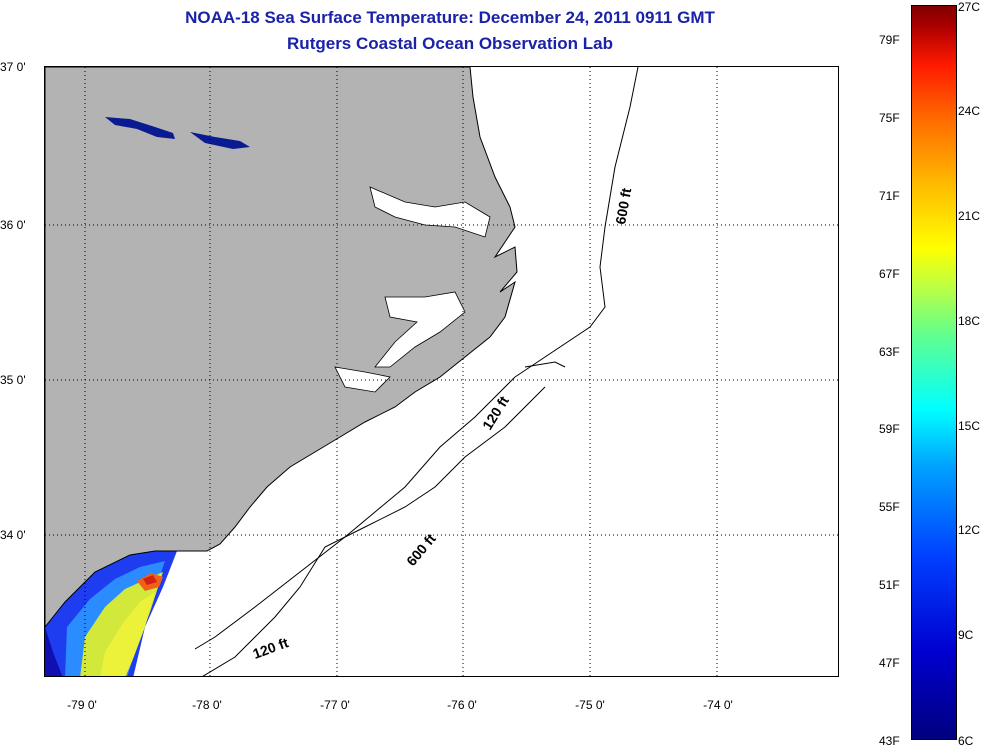 This screenshot has width=984, height=754. I want to click on contour-label-600-south: 600 ft, so click(421, 549).